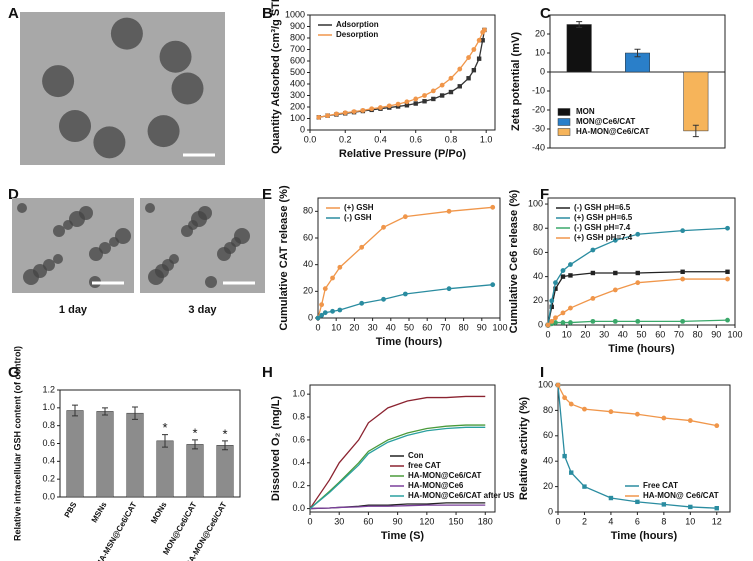  I want to click on y-tick-label: 100, so click(535, 203).